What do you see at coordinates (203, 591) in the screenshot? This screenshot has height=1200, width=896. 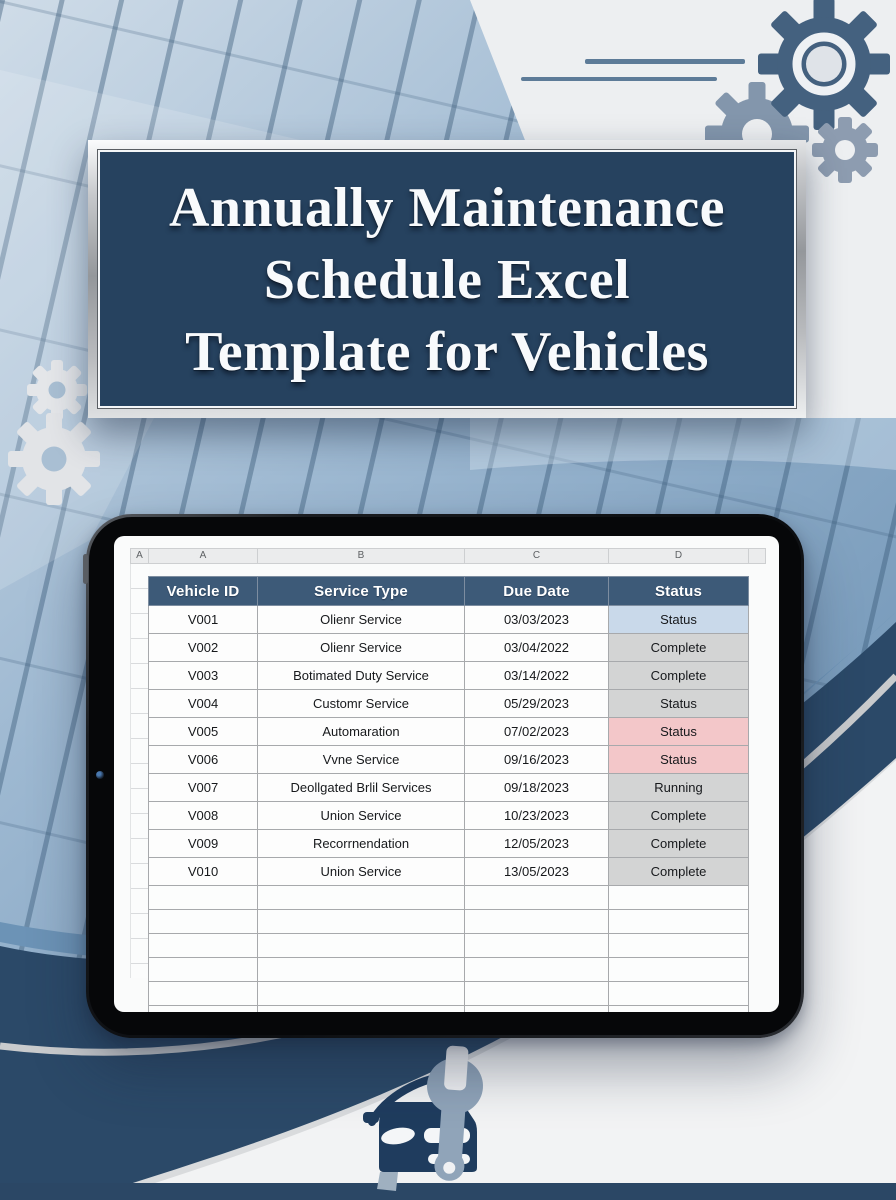 I see `header-vehicle-id: Vehicle ID` at bounding box center [203, 591].